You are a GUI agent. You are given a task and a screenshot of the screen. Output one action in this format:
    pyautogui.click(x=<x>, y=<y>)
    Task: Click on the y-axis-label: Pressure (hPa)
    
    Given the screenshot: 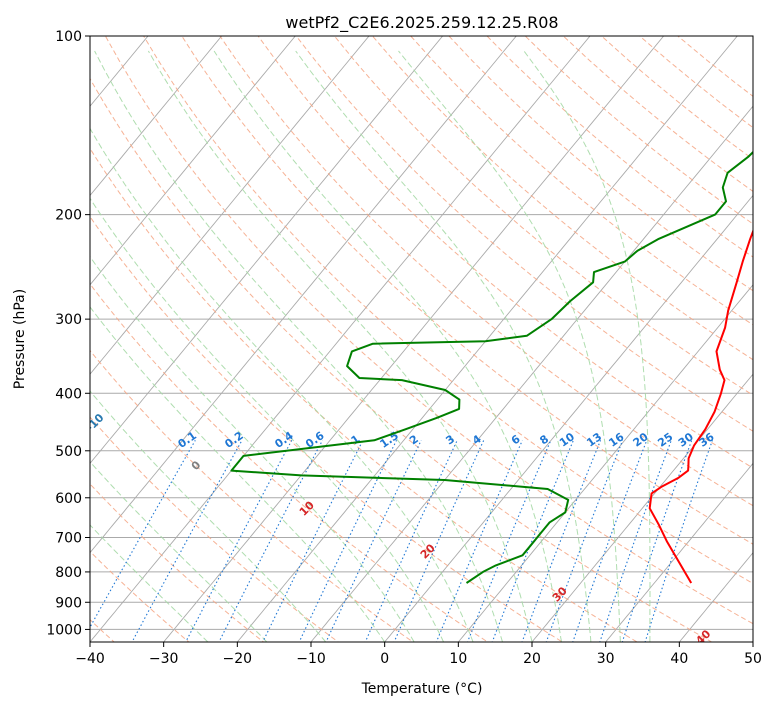 What is the action you would take?
    pyautogui.click(x=20, y=339)
    